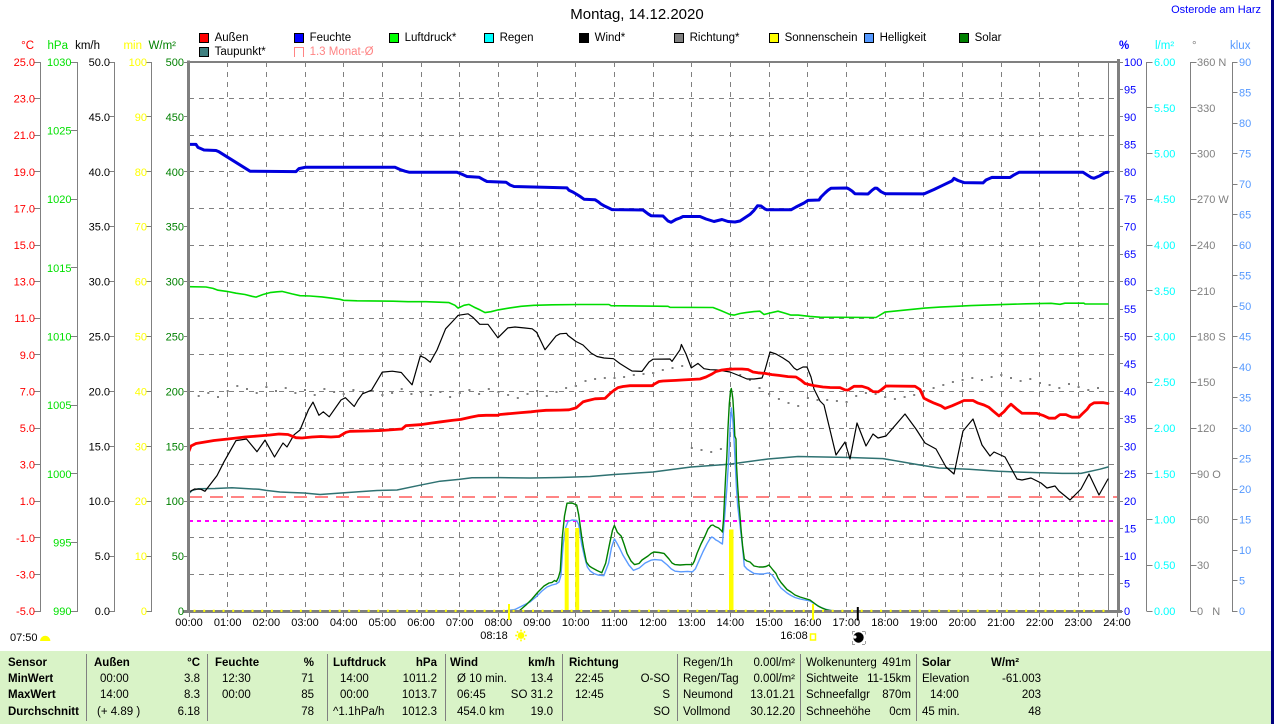  What do you see at coordinates (27, 392) in the screenshot?
I see `svg-text: 7.0` at bounding box center [27, 392].